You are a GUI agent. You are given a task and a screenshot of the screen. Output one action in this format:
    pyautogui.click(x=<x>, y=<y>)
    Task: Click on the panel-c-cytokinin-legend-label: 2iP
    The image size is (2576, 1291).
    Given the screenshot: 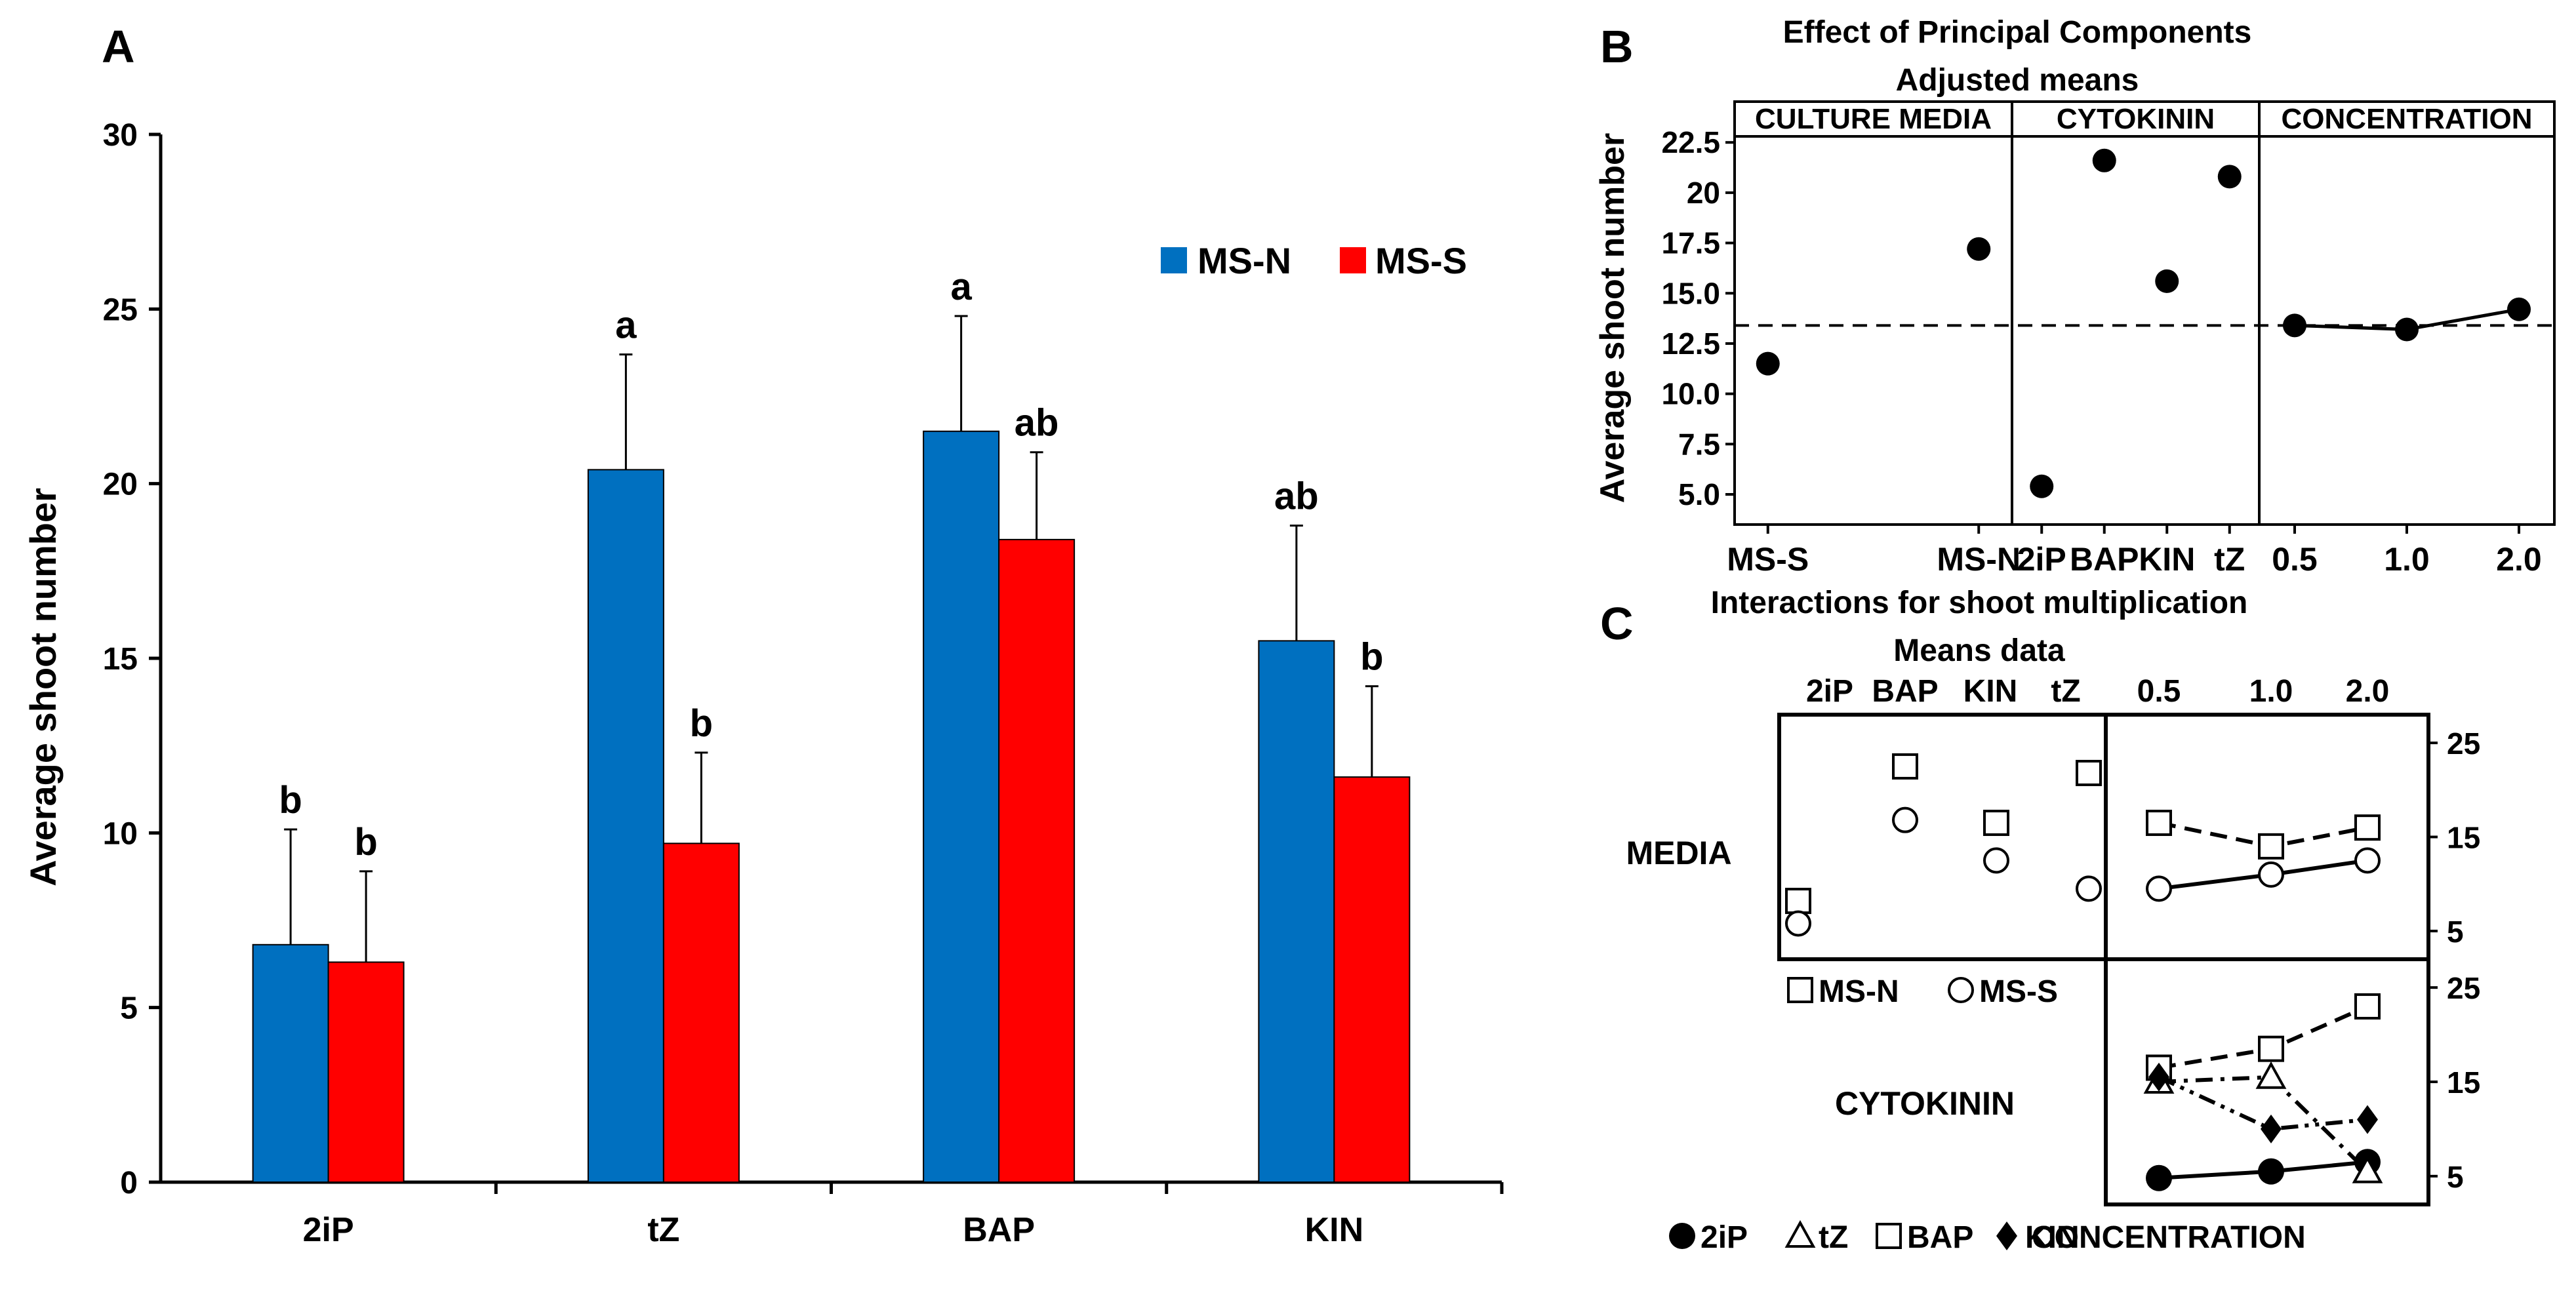 What is the action you would take?
    pyautogui.click(x=1724, y=1237)
    